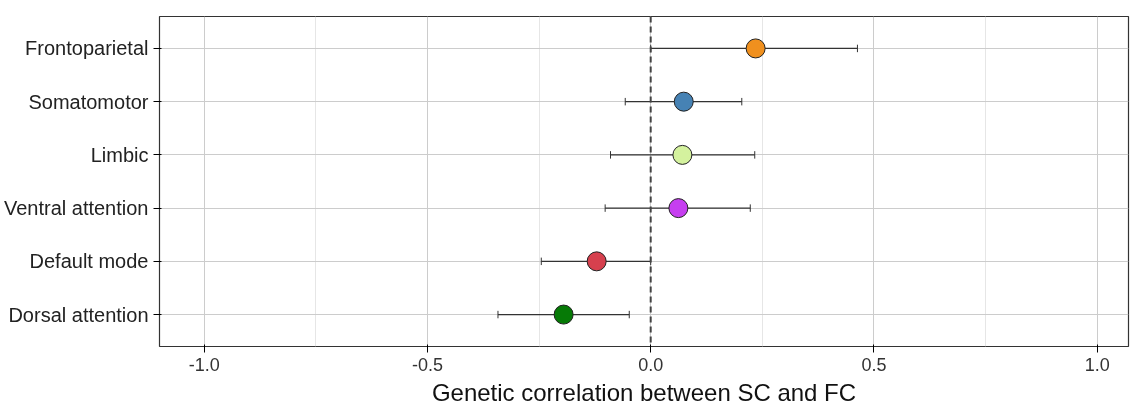 This screenshot has width=1133, height=411. Describe the element at coordinates (204, 364) in the screenshot. I see `x-tick-label: -1.0` at that location.